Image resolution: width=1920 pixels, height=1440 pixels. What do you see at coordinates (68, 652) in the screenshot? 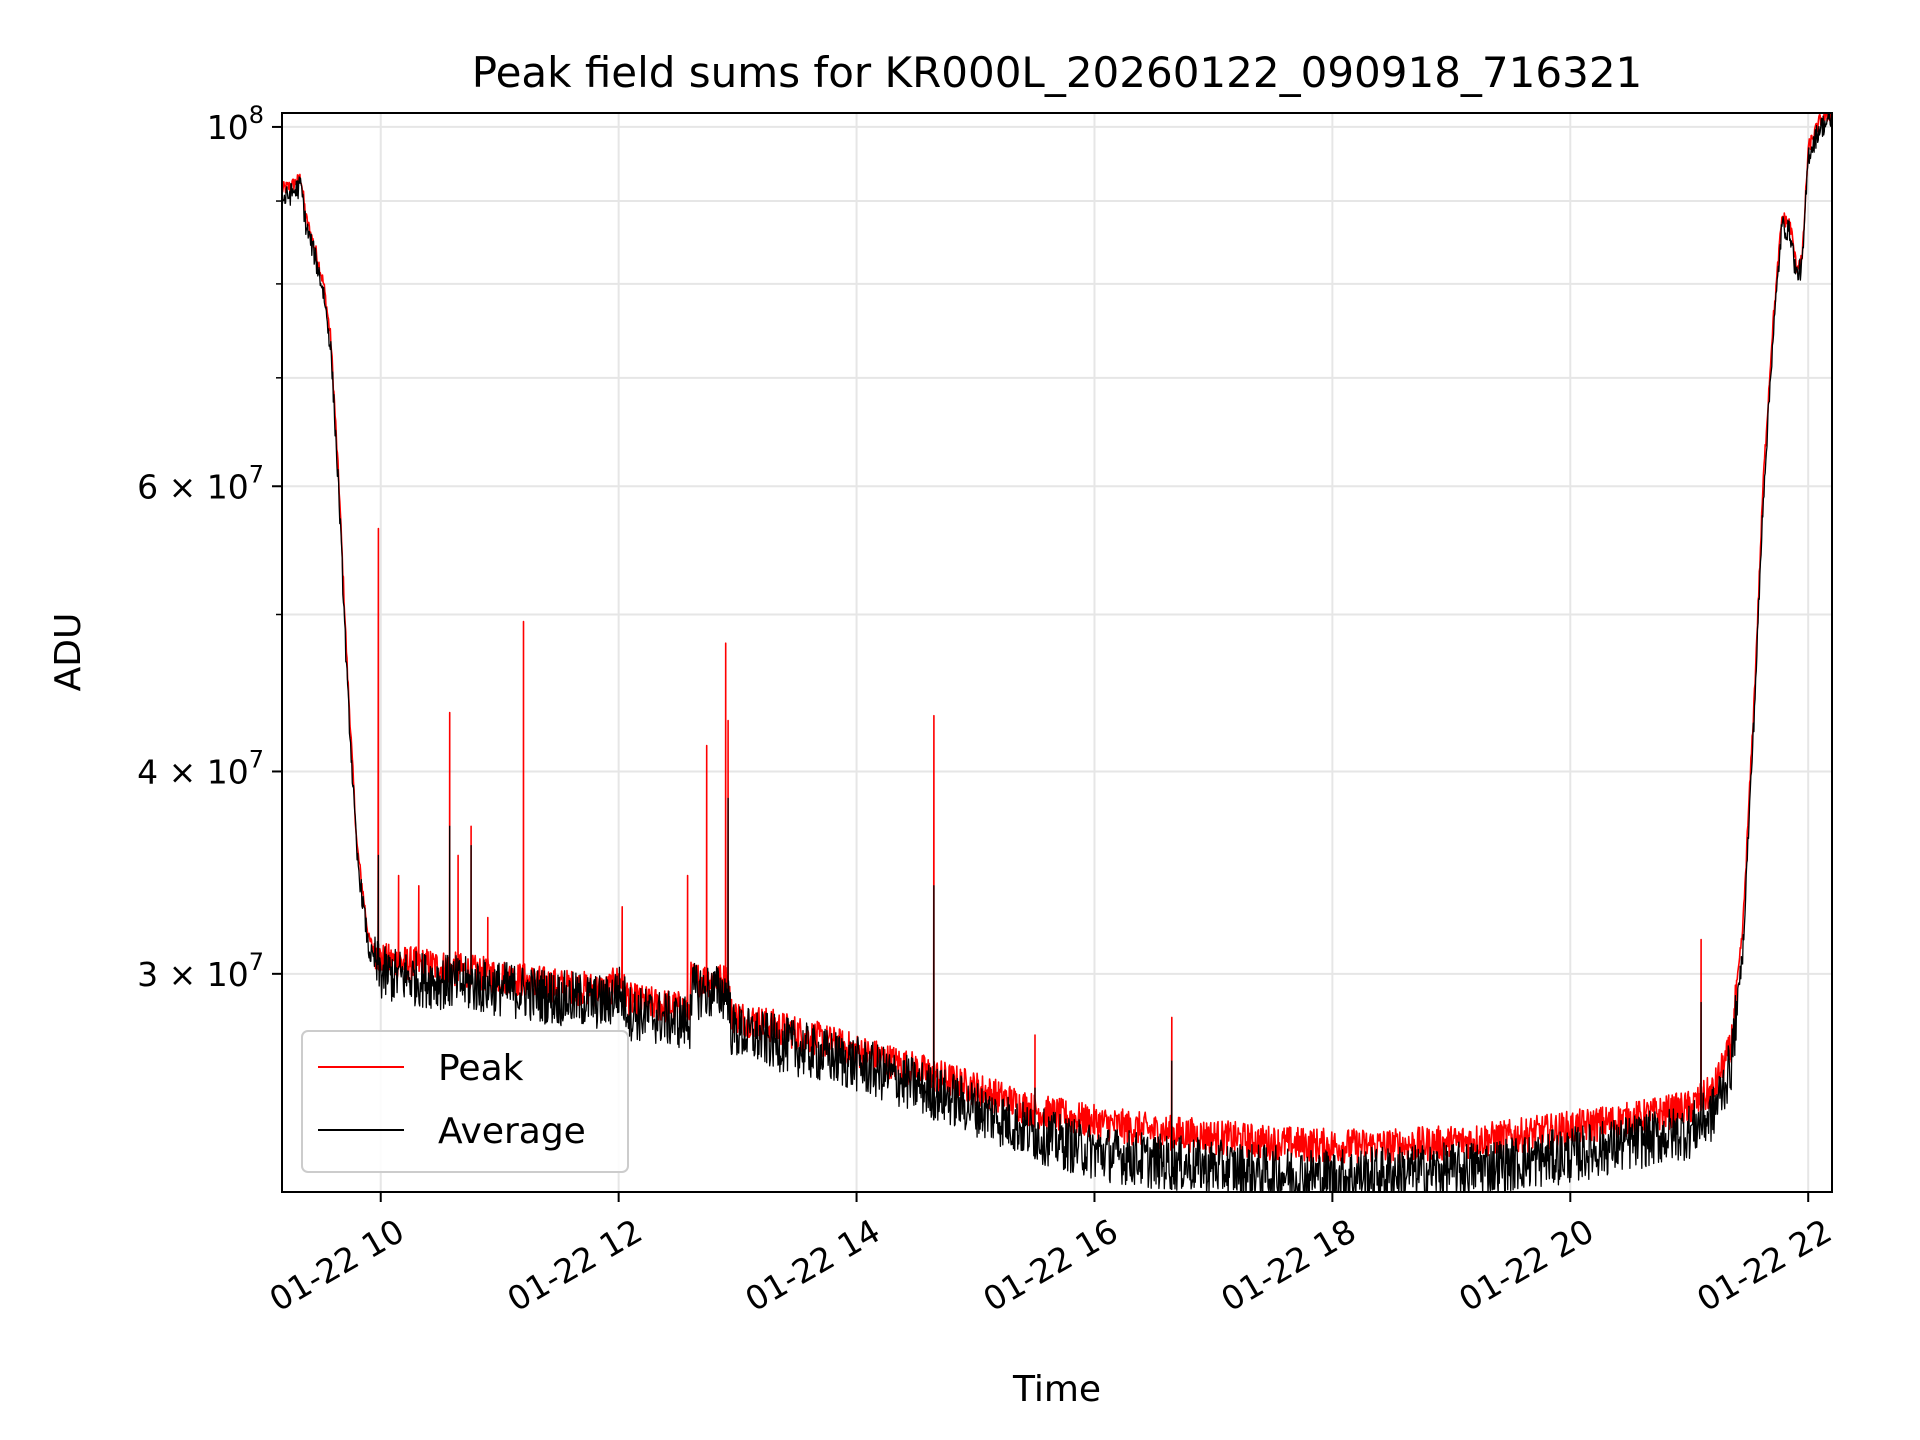
I see `y-axis-label: ADU` at bounding box center [68, 652].